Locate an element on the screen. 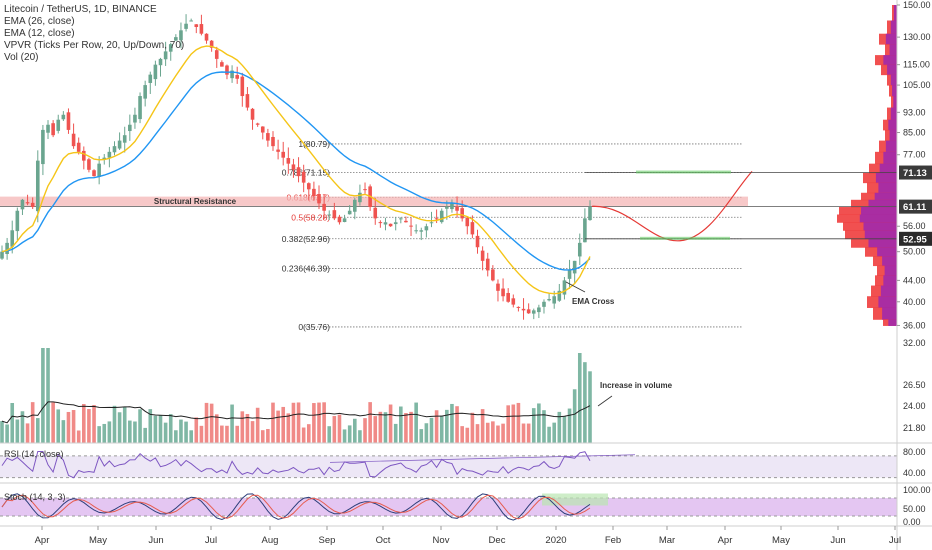 The image size is (932, 550). rsi-tick-label: 40.00 is located at coordinates (914, 473).